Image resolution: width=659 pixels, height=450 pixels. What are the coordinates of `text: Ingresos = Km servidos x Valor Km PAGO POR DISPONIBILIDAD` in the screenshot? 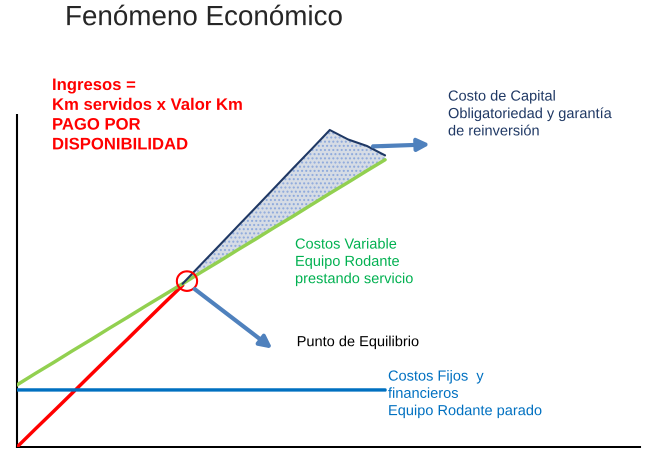 It's located at (147, 114).